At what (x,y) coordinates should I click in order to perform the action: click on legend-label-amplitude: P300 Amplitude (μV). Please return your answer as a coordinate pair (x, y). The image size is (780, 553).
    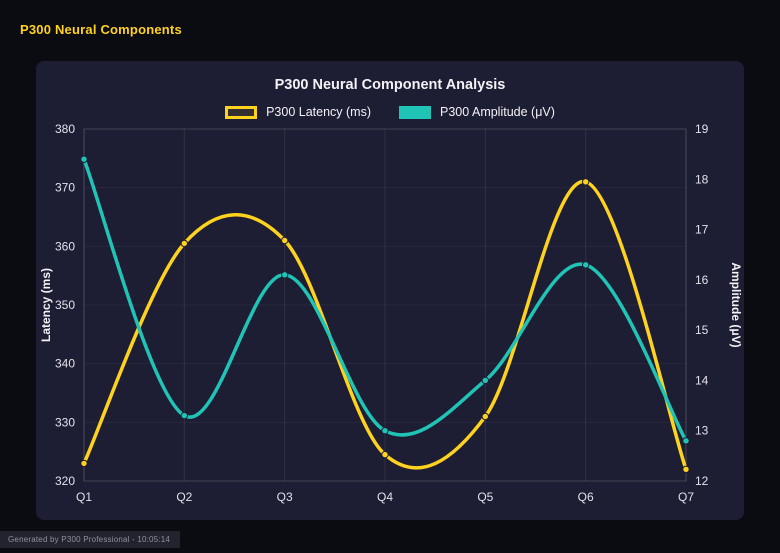
    Looking at the image, I should click on (497, 112).